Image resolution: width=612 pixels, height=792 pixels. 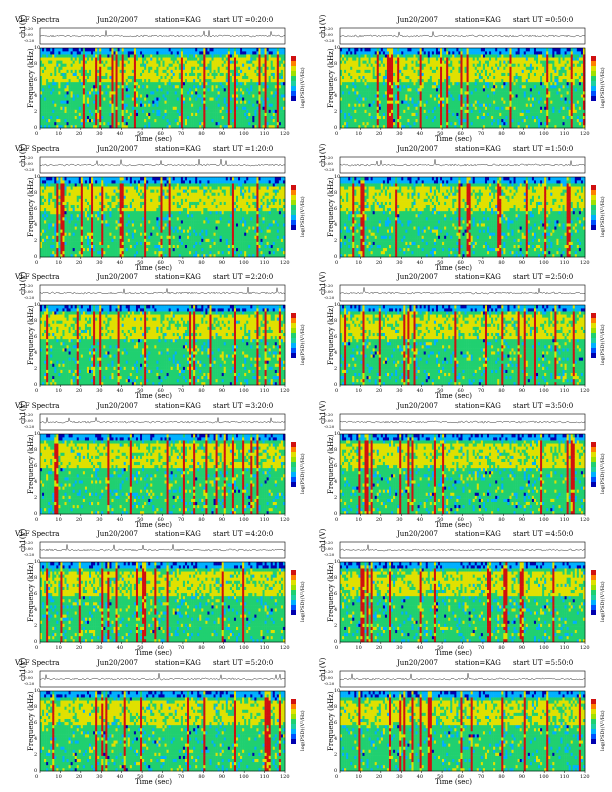 What do you see at coordinates (163, 473) in the screenshot?
I see `heatmap-cells` at bounding box center [163, 473].